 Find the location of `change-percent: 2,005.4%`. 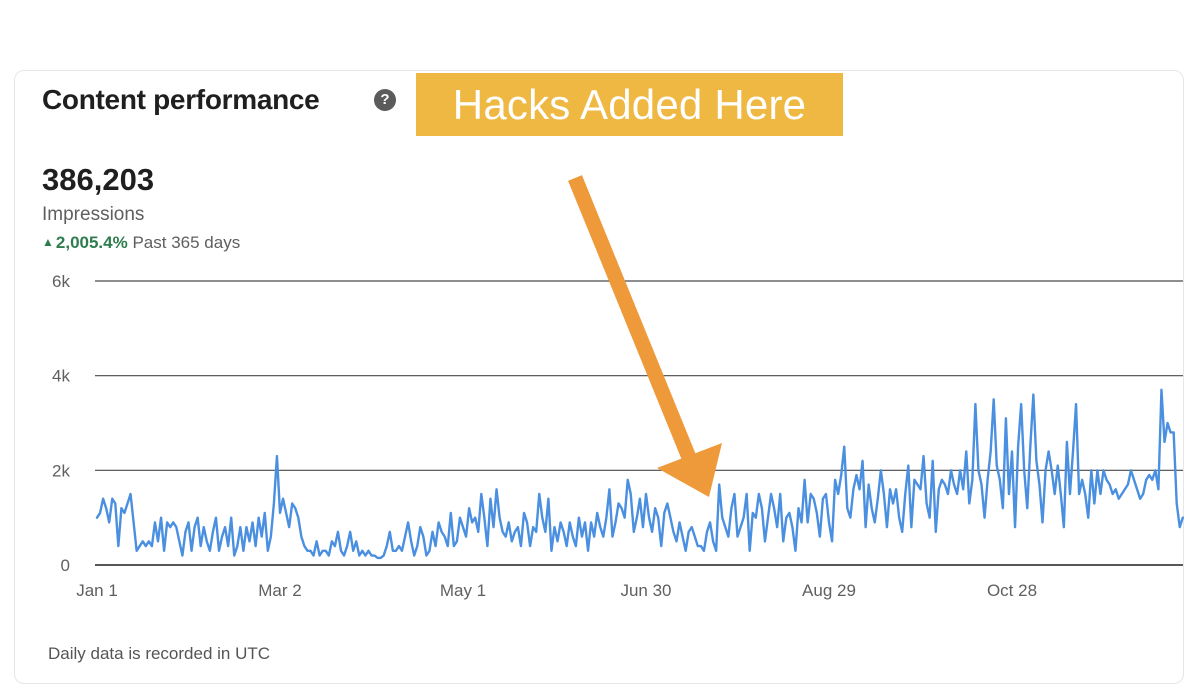

change-percent: 2,005.4% is located at coordinates (91, 242).